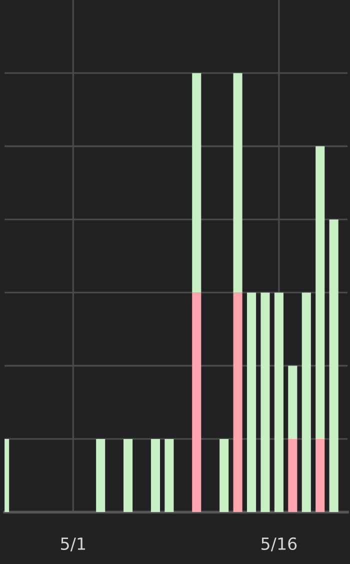 This screenshot has width=350, height=564. I want to click on x-tick-label: 5/16, so click(279, 544).